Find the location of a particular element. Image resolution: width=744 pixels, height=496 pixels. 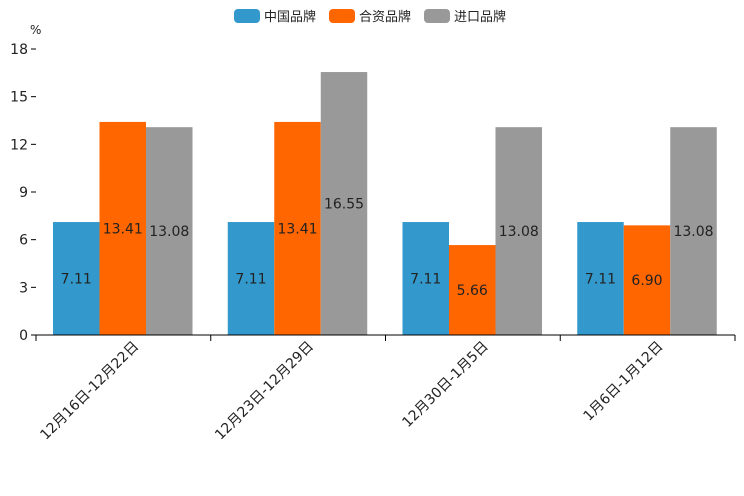

y-axis: 0 3 6 9 12 15 18 is located at coordinates (23, 193).